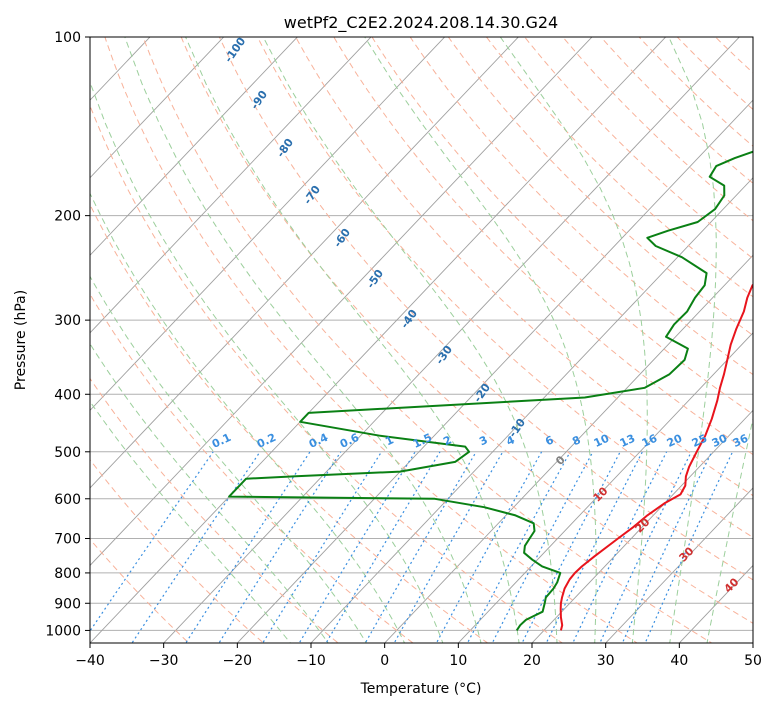 The height and width of the screenshot is (708, 775). Describe the element at coordinates (606, 661) in the screenshot. I see `x-tick-label: 30` at that location.